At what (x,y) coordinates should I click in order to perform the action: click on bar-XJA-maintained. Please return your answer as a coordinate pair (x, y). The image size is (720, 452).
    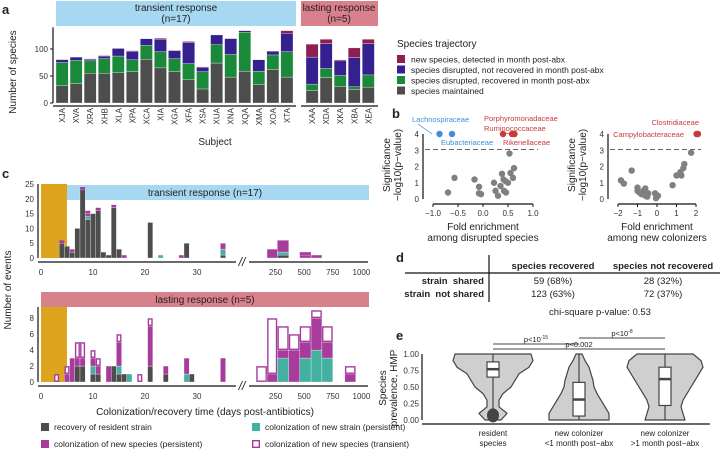
    Looking at the image, I should click on (62, 94).